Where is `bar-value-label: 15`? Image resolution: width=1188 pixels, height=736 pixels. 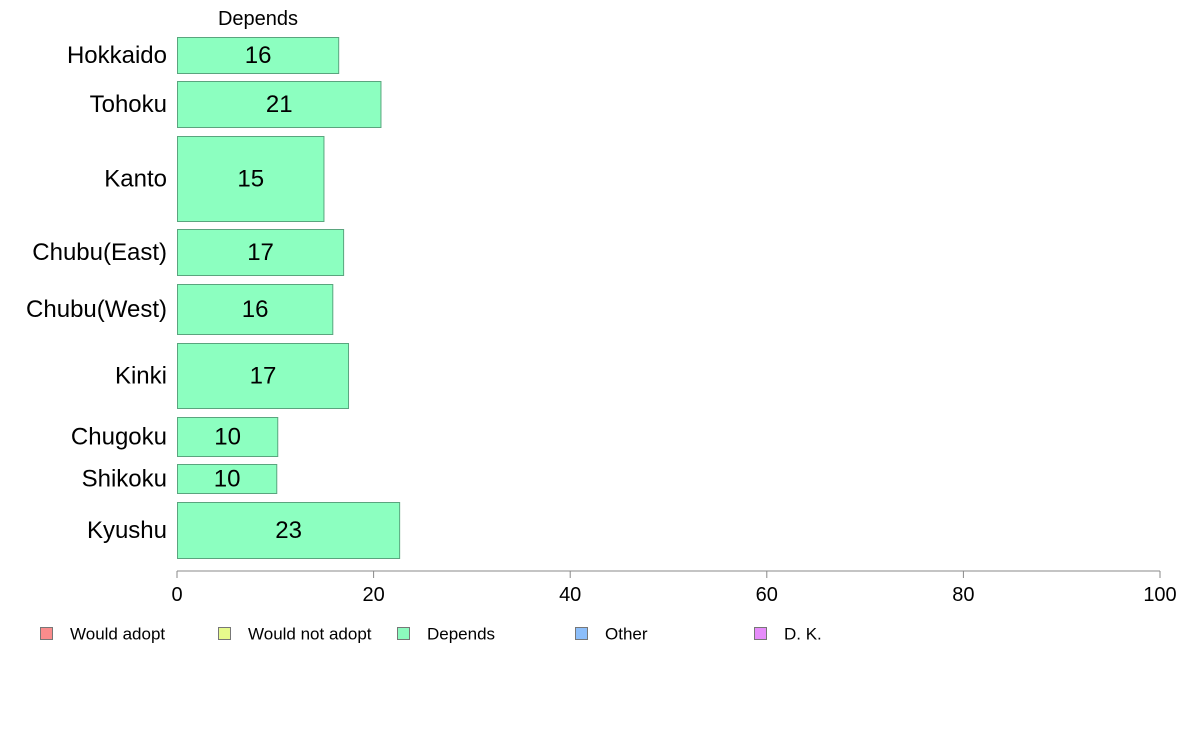
bar-value-label: 15 is located at coordinates (250, 179).